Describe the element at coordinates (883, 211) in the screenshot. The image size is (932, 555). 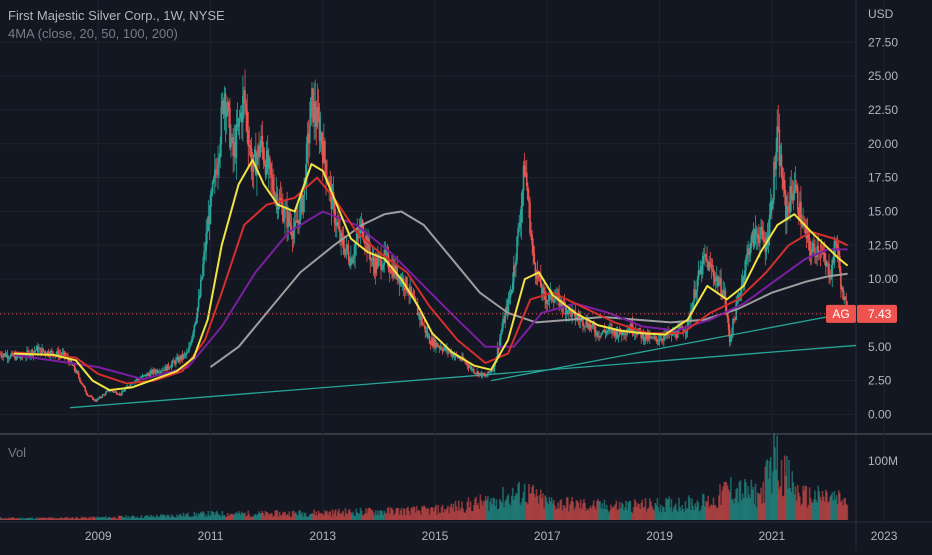
I see `y-tick-label: 15.00` at that location.